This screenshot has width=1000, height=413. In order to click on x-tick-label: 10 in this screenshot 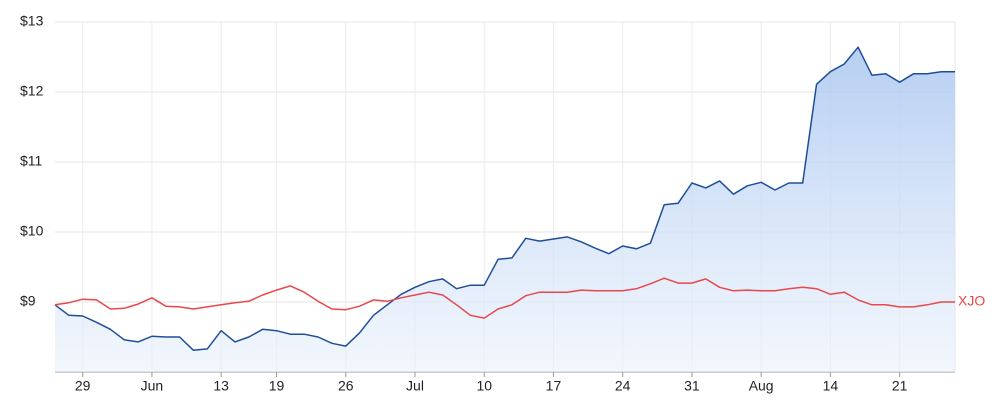, I will do `click(484, 386)`.